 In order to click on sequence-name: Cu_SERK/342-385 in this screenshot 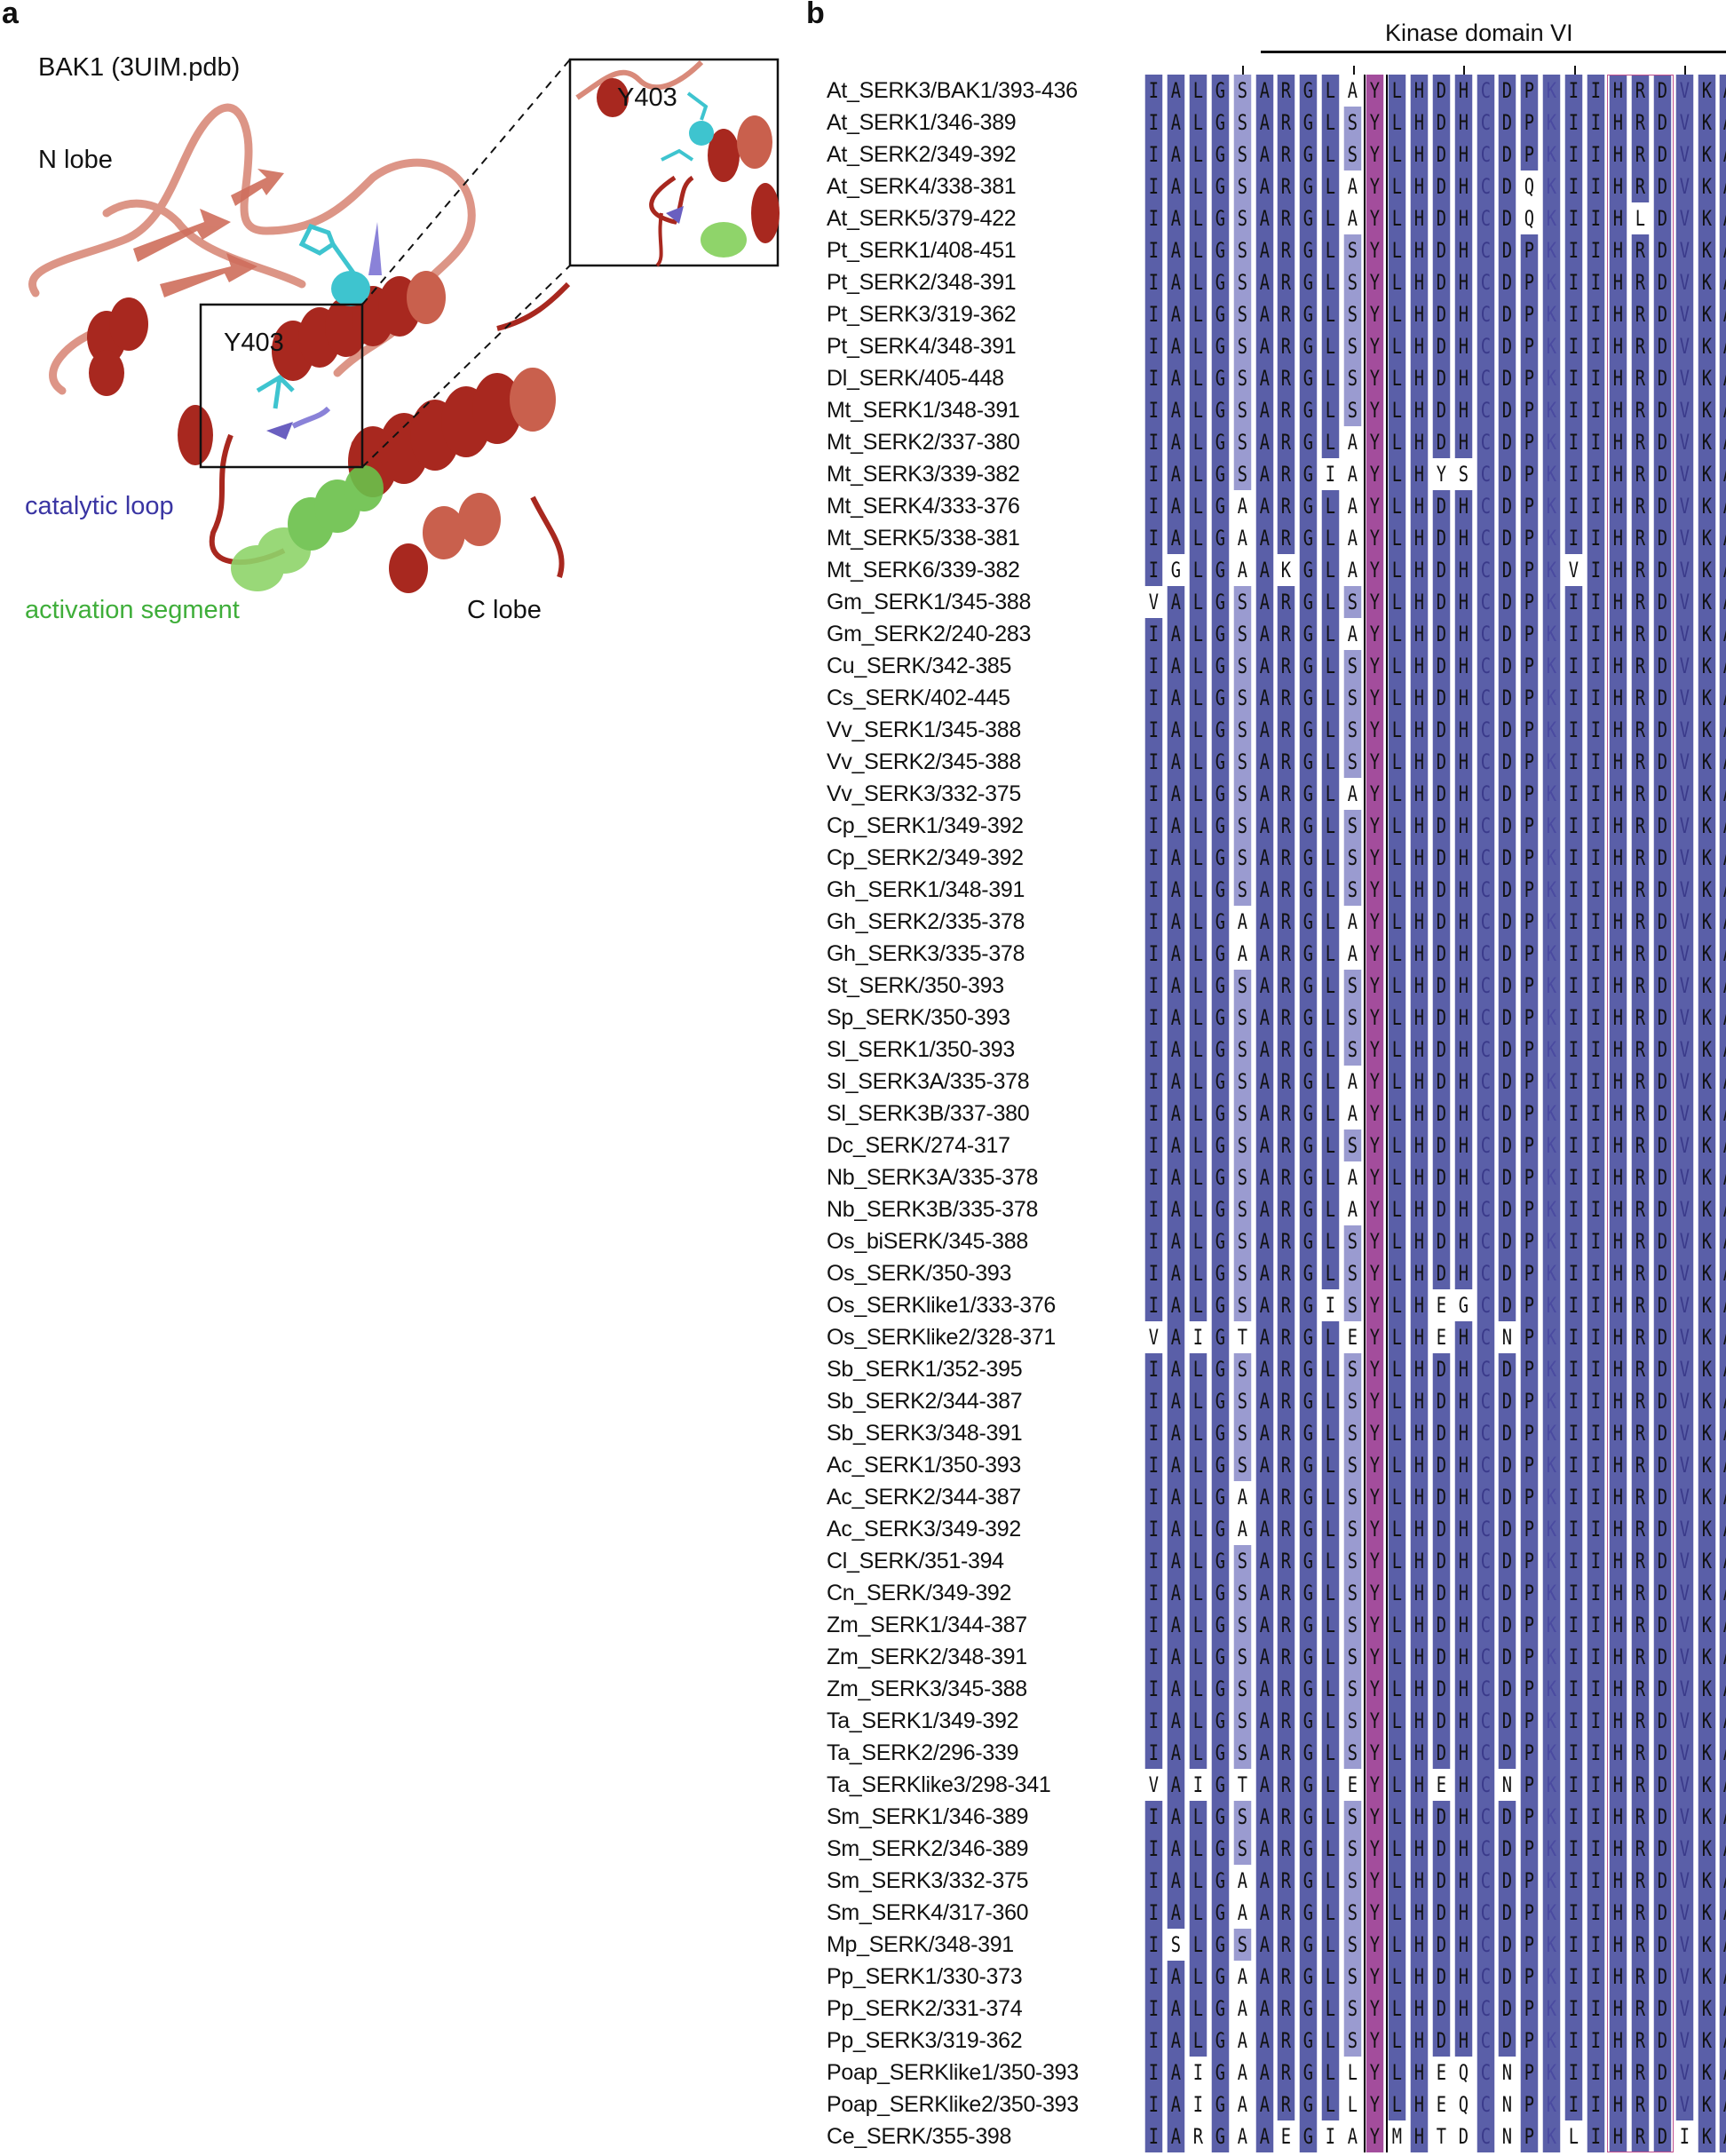, I will do `click(919, 666)`.